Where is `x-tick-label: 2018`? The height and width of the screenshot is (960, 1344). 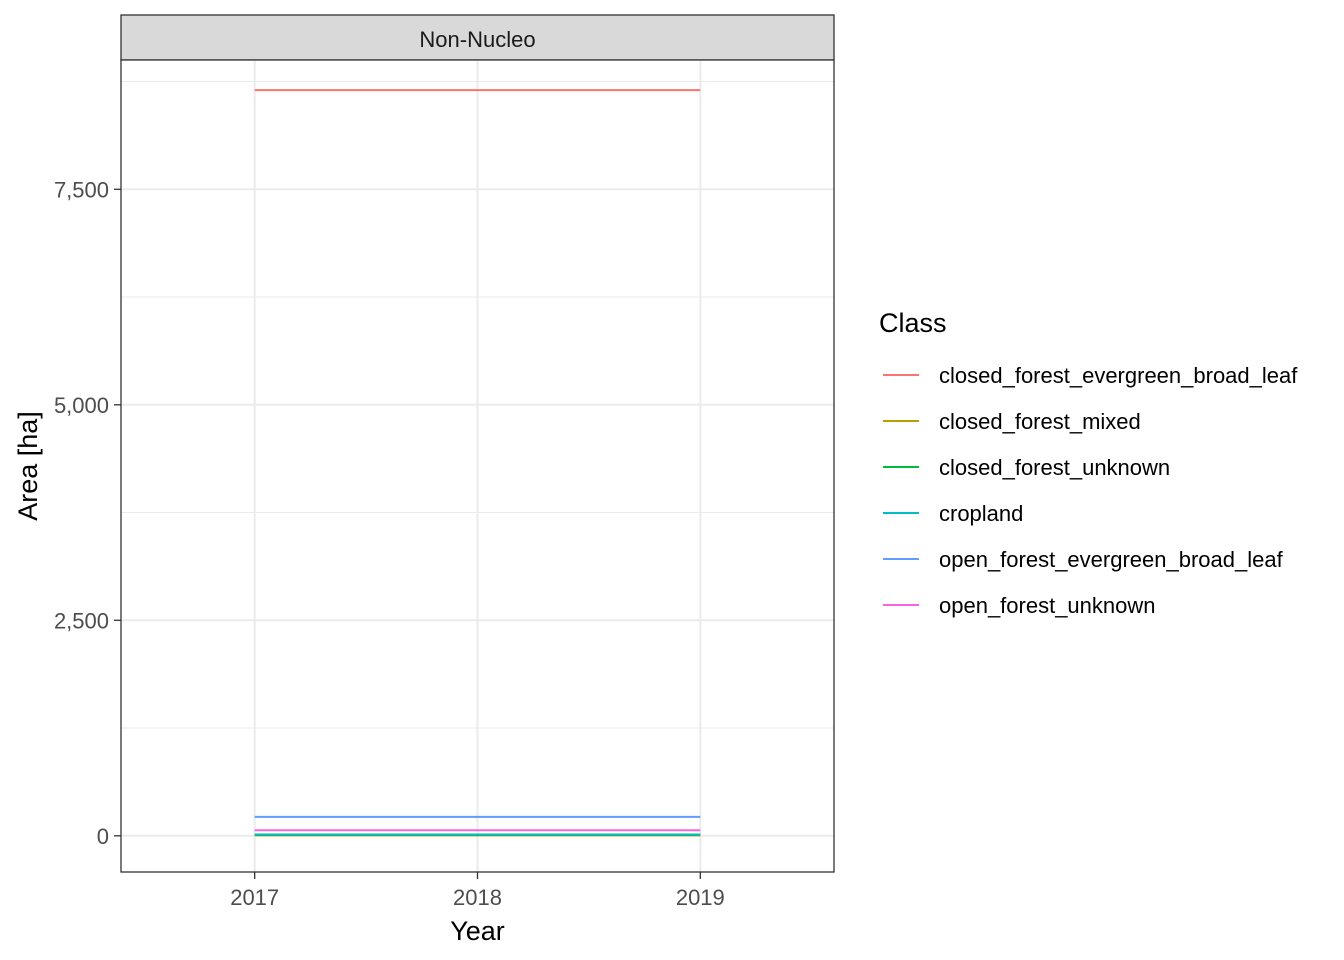
x-tick-label: 2018 is located at coordinates (477, 897).